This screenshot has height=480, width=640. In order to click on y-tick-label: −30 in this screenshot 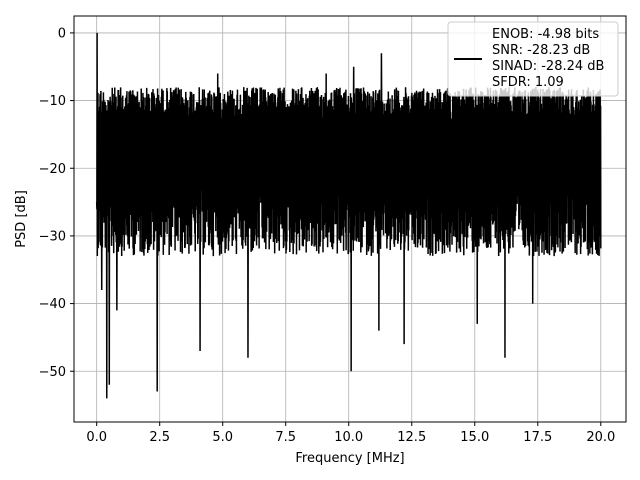, I will do `click(52, 236)`.